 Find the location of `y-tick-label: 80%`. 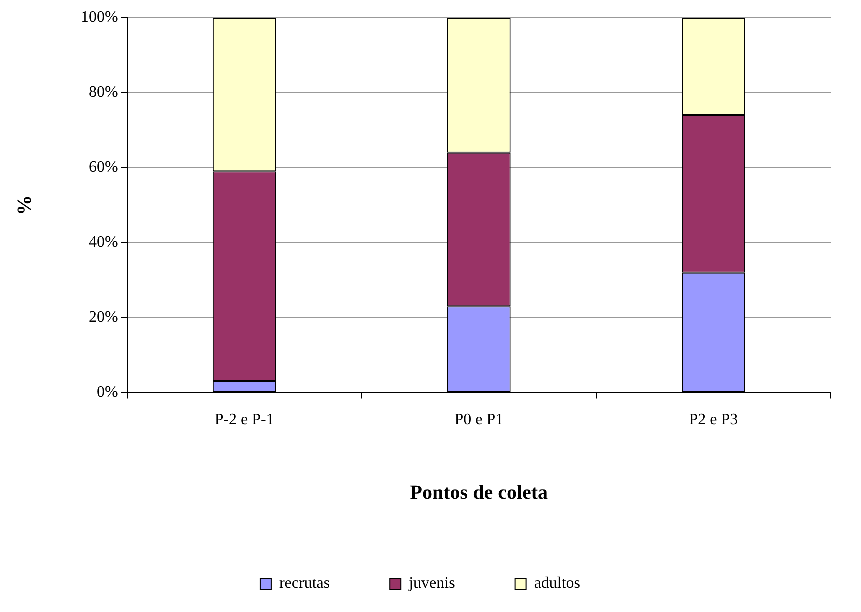

y-tick-label: 80% is located at coordinates (103, 93).